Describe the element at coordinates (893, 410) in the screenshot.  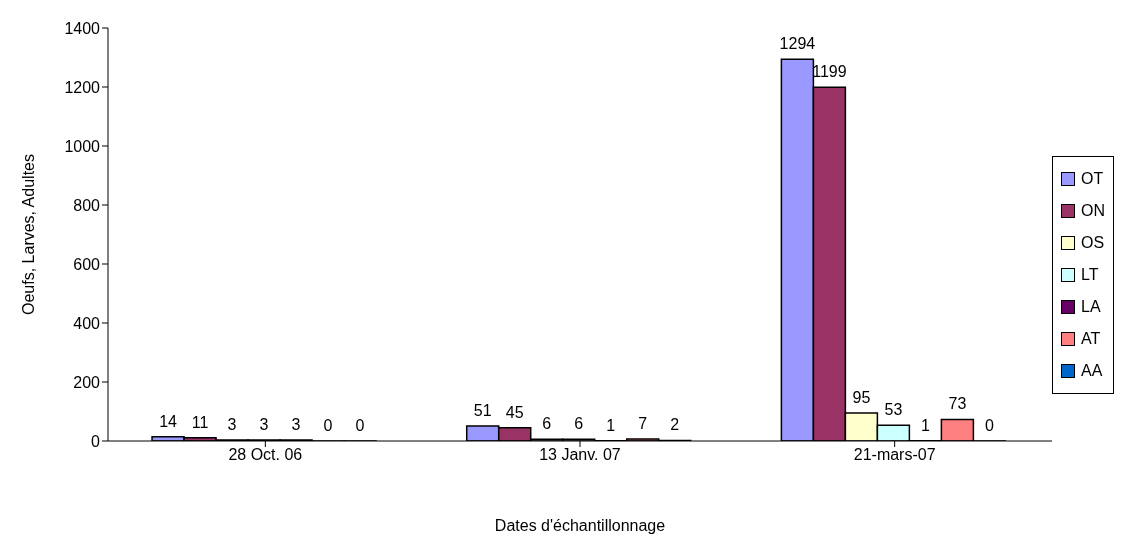
I see `data-label: 53` at that location.